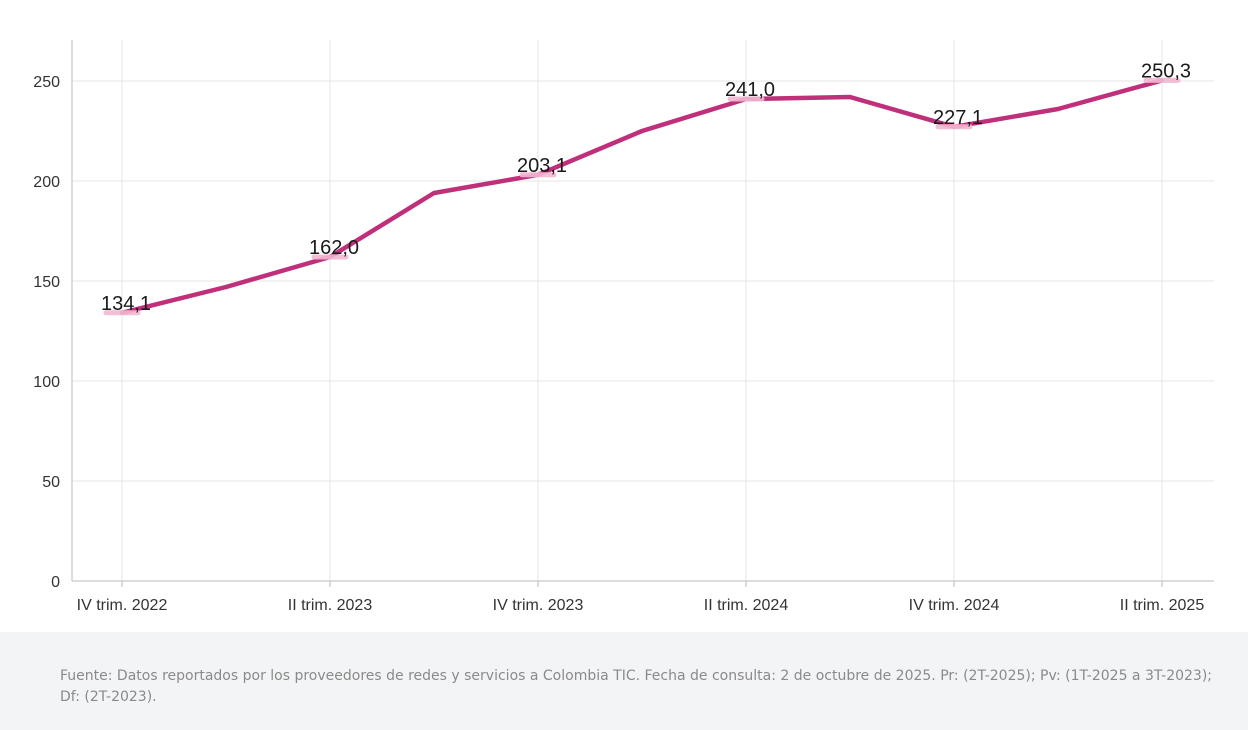 This screenshot has width=1248, height=730. Describe the element at coordinates (542, 166) in the screenshot. I see `data-label: 203,1` at that location.